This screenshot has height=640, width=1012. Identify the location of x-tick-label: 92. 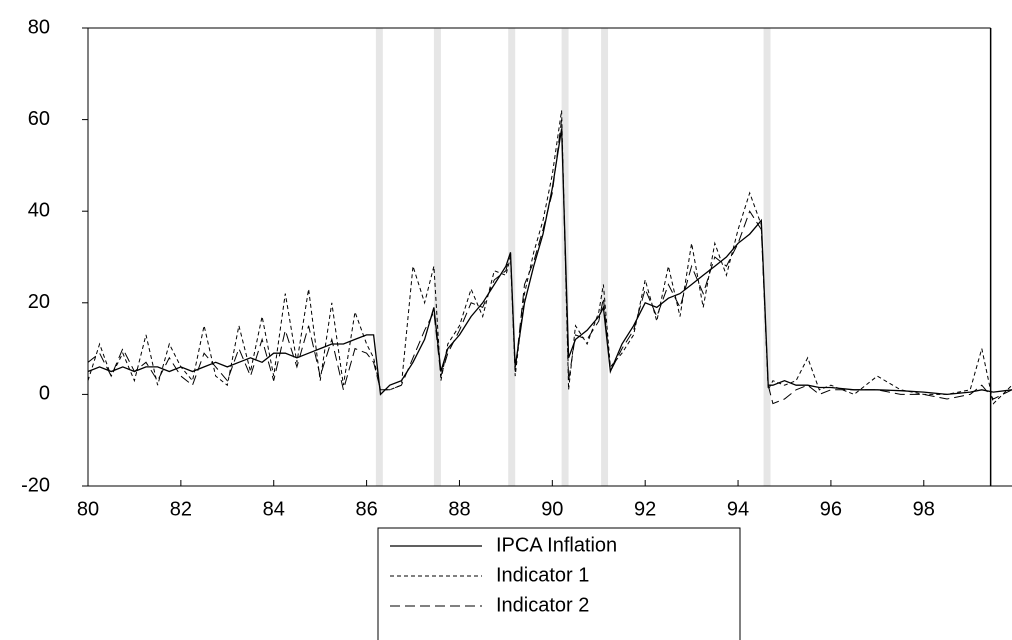
(645, 509).